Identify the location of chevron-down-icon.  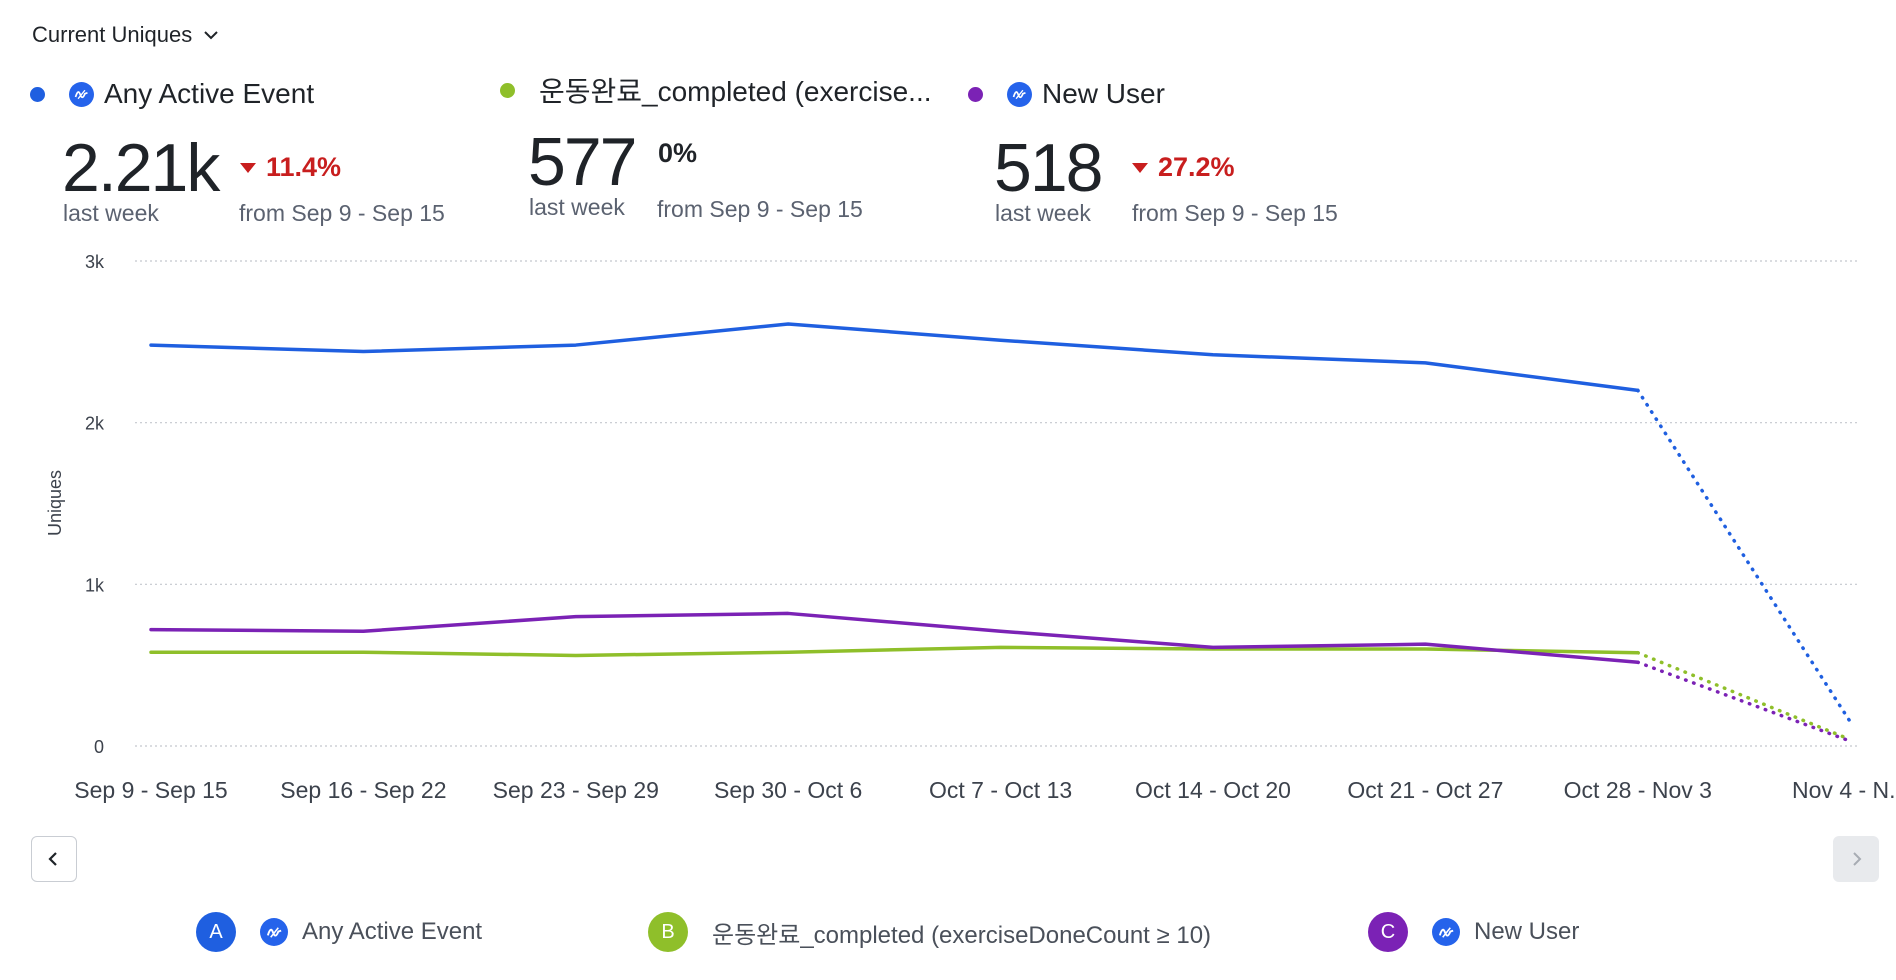
(211, 35).